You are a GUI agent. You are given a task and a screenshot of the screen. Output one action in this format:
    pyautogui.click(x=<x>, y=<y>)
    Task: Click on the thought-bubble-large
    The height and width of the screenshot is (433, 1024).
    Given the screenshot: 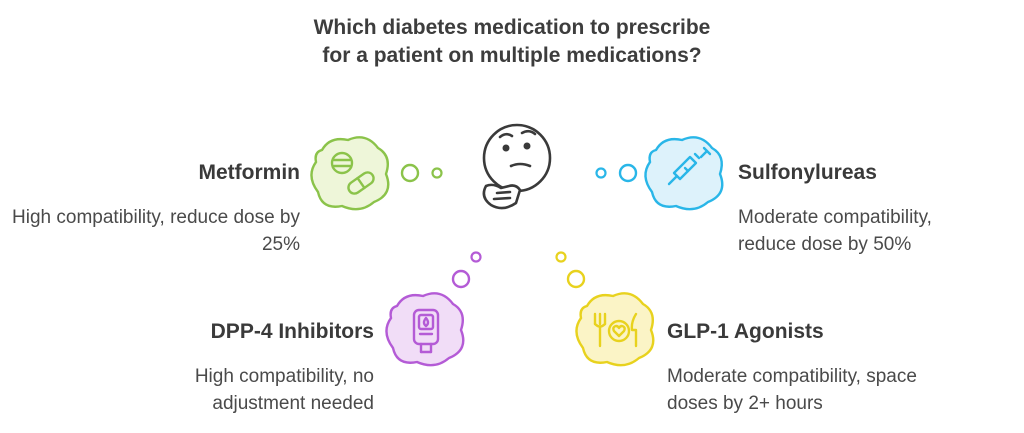 What is the action you would take?
    pyautogui.click(x=410, y=173)
    